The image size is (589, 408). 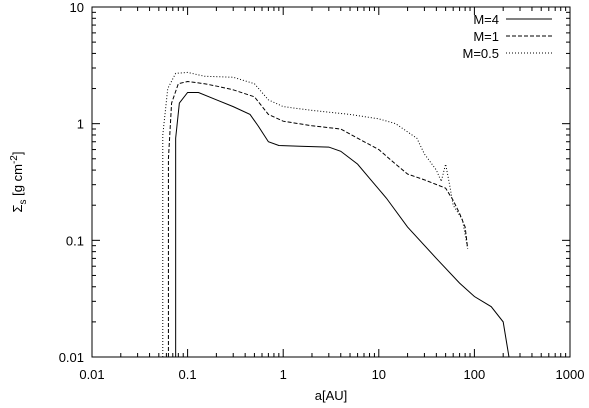 What do you see at coordinates (475, 374) in the screenshot?
I see `x-tick-label: 100` at bounding box center [475, 374].